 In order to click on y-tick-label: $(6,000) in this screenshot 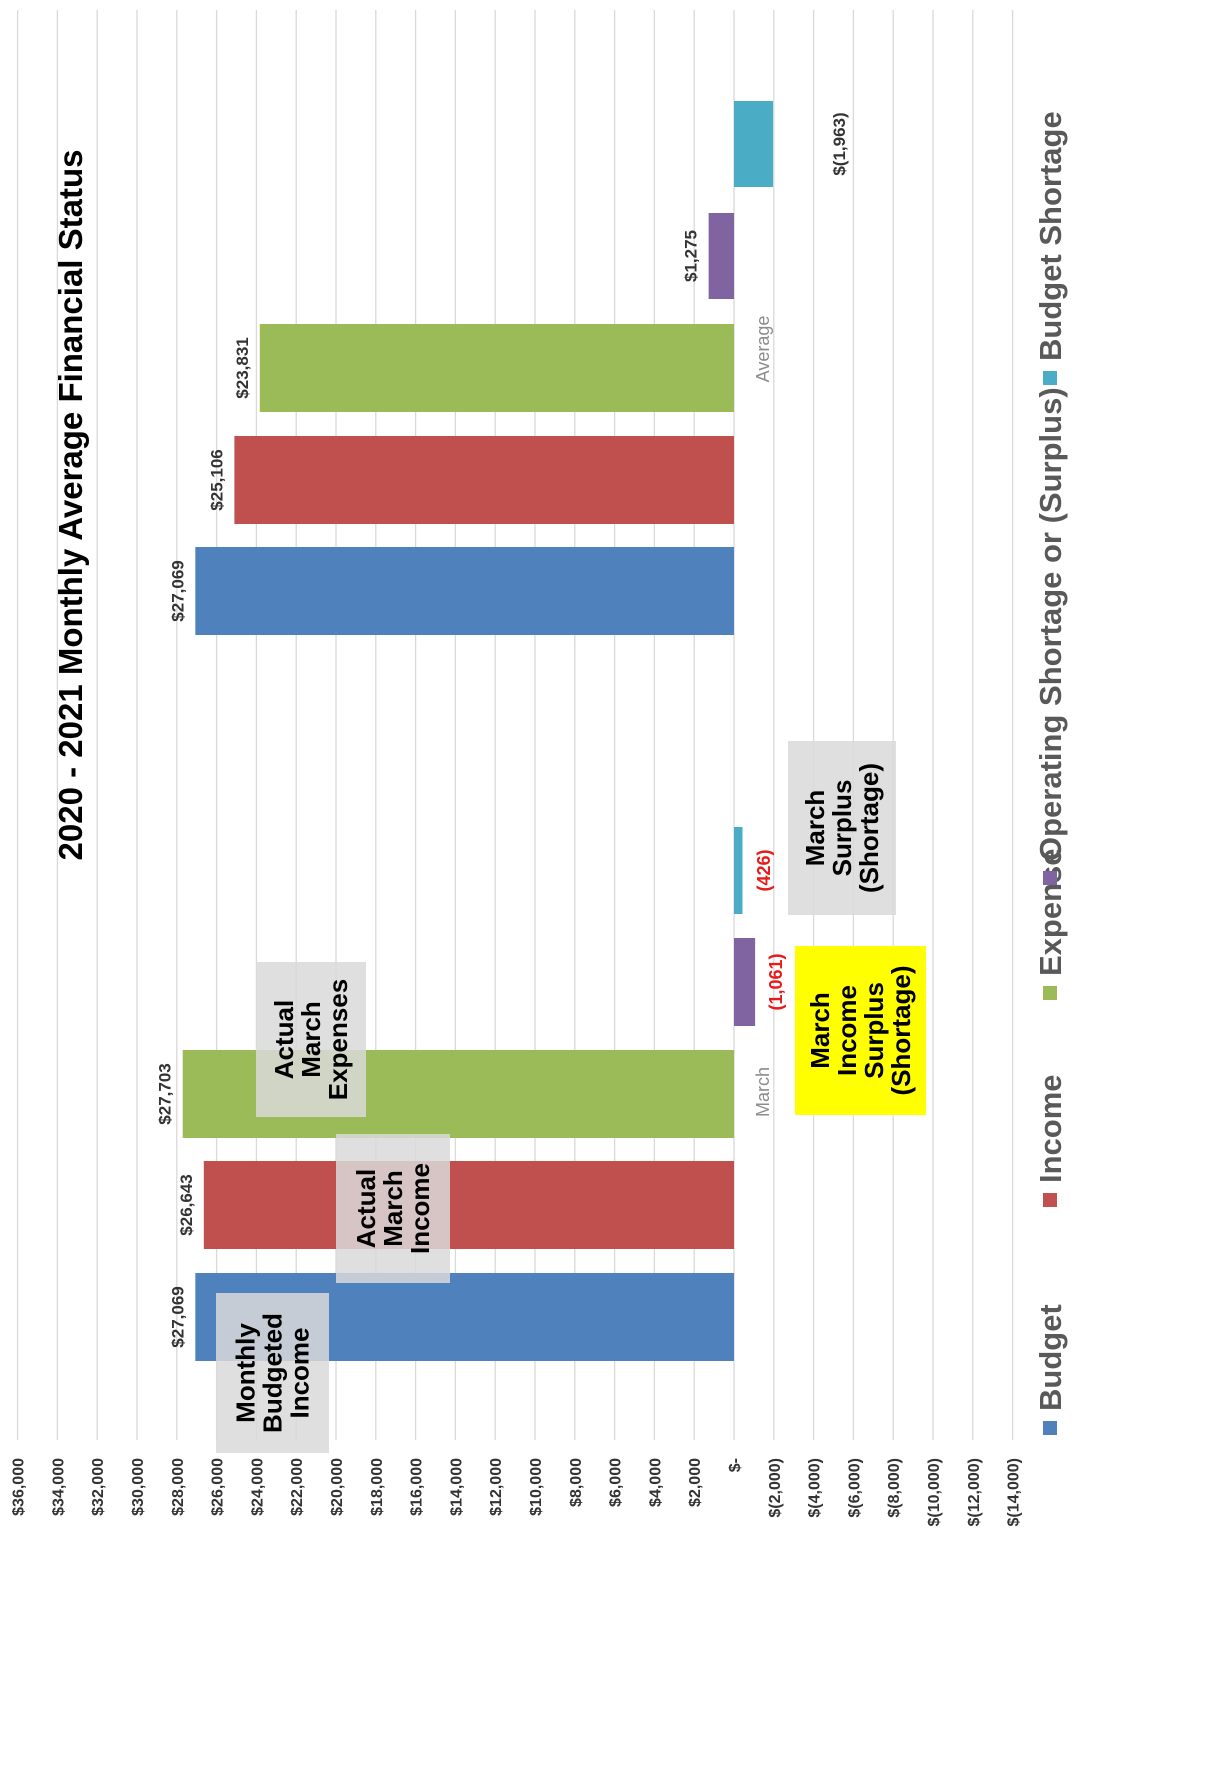, I will do `click(854, 1488)`.